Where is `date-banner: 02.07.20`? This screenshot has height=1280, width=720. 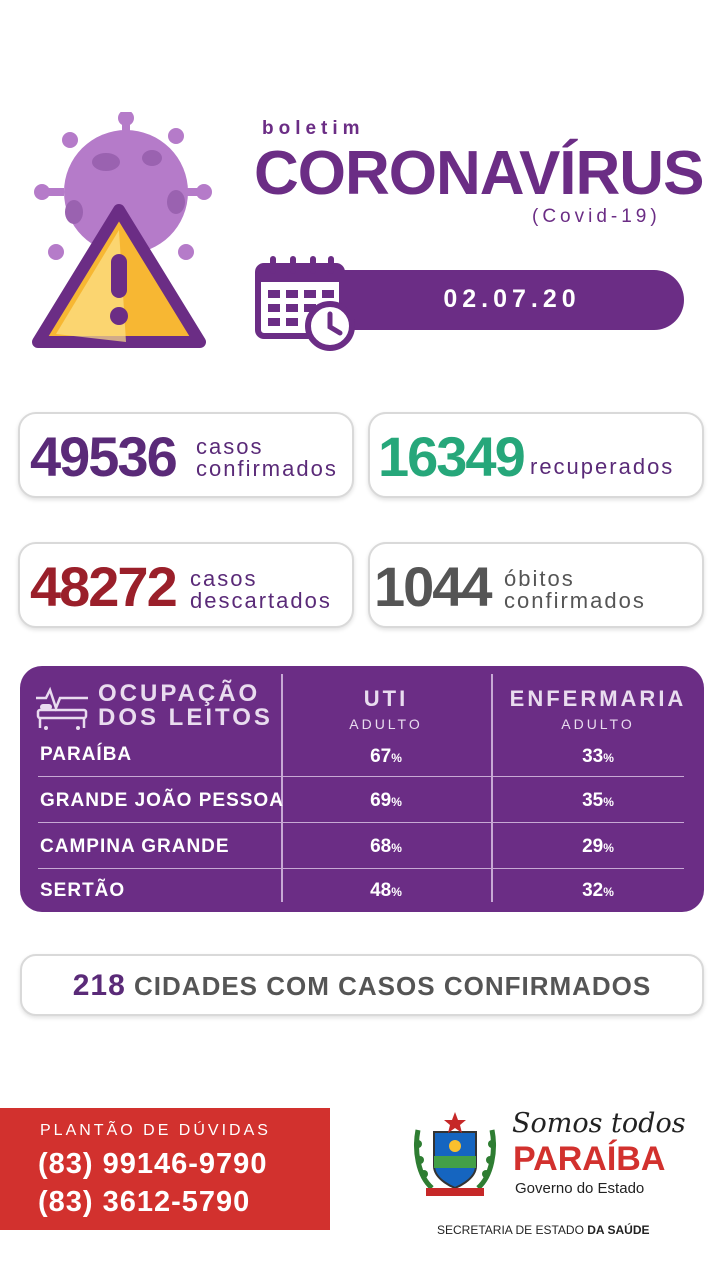
date-banner: 02.07.20 is located at coordinates (488, 300).